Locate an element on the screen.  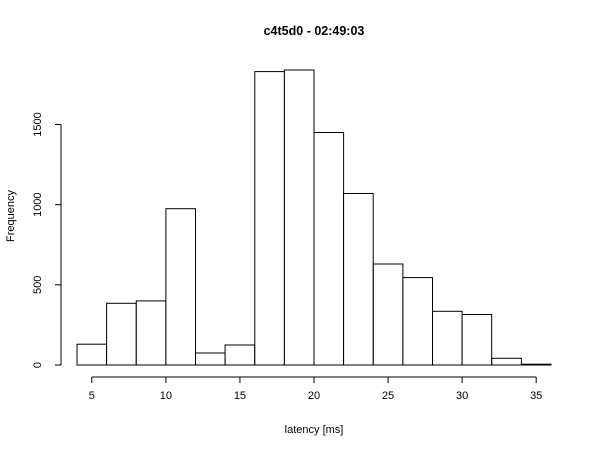
x-tick-label-35: 35 is located at coordinates (536, 396).